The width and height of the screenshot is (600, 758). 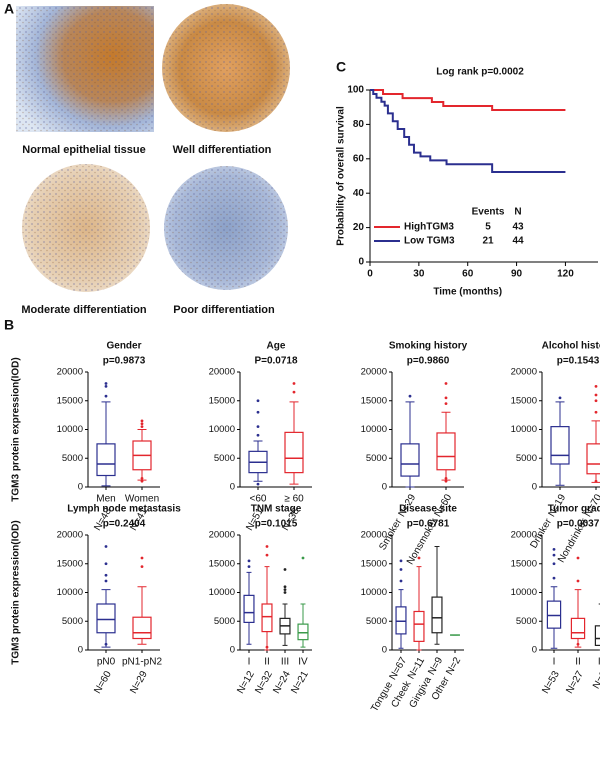 What do you see at coordinates (428, 509) in the screenshot?
I see `chart-title: Disease site` at bounding box center [428, 509].